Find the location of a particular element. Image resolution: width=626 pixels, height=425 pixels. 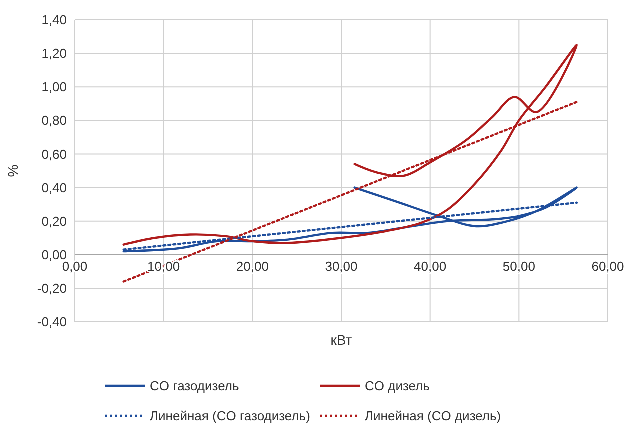

x-tick-label: 50,00 is located at coordinates (519, 266).